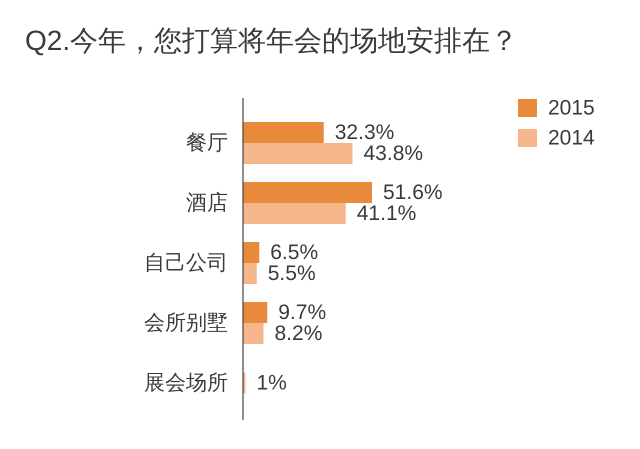 The width and height of the screenshot is (640, 449). What do you see at coordinates (571, 108) in the screenshot?
I see `legend-label: 2015` at bounding box center [571, 108].